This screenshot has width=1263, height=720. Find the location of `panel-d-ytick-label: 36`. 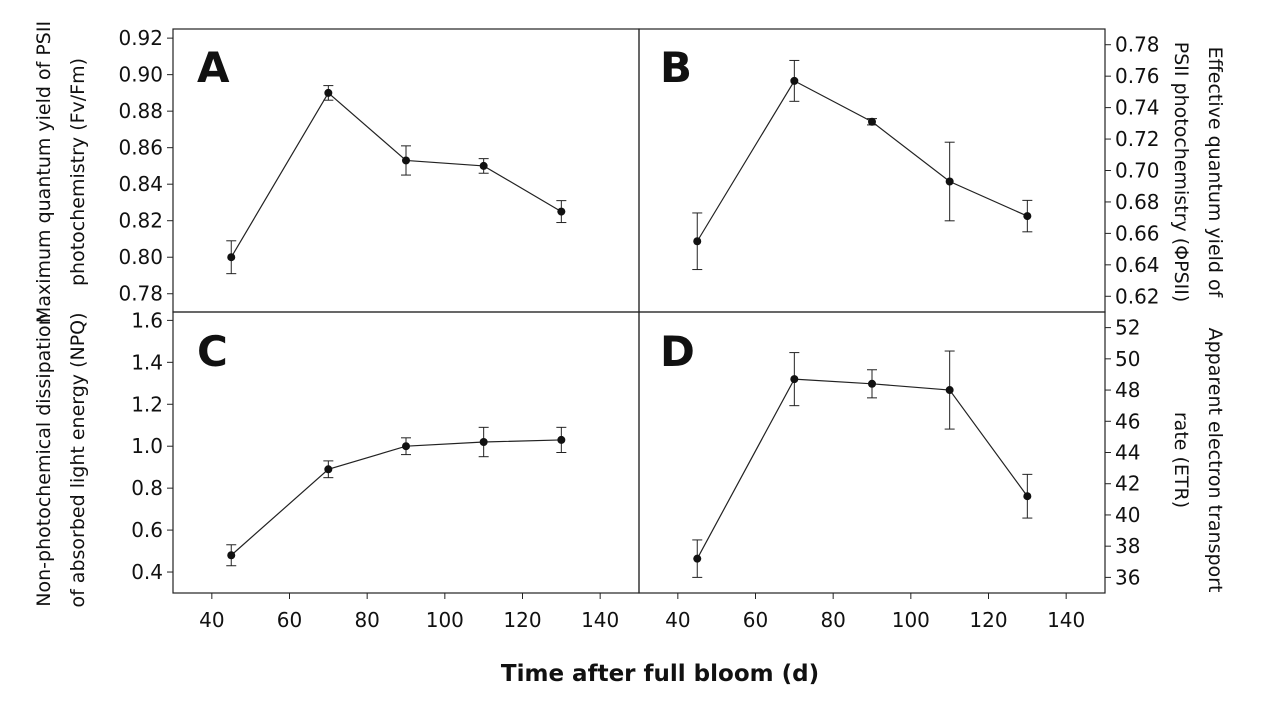

panel-d-ytick-label: 36 is located at coordinates (1127, 577).